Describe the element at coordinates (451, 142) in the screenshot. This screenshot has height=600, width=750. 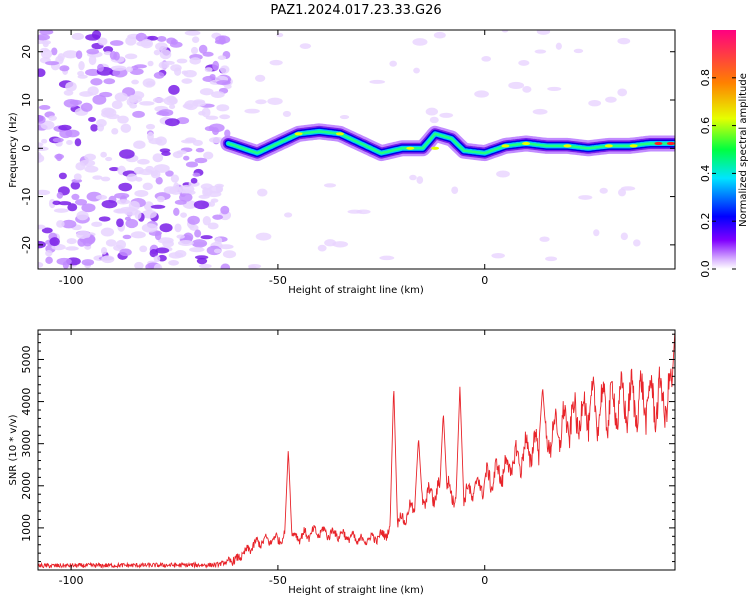
I see `ridge-core` at that location.